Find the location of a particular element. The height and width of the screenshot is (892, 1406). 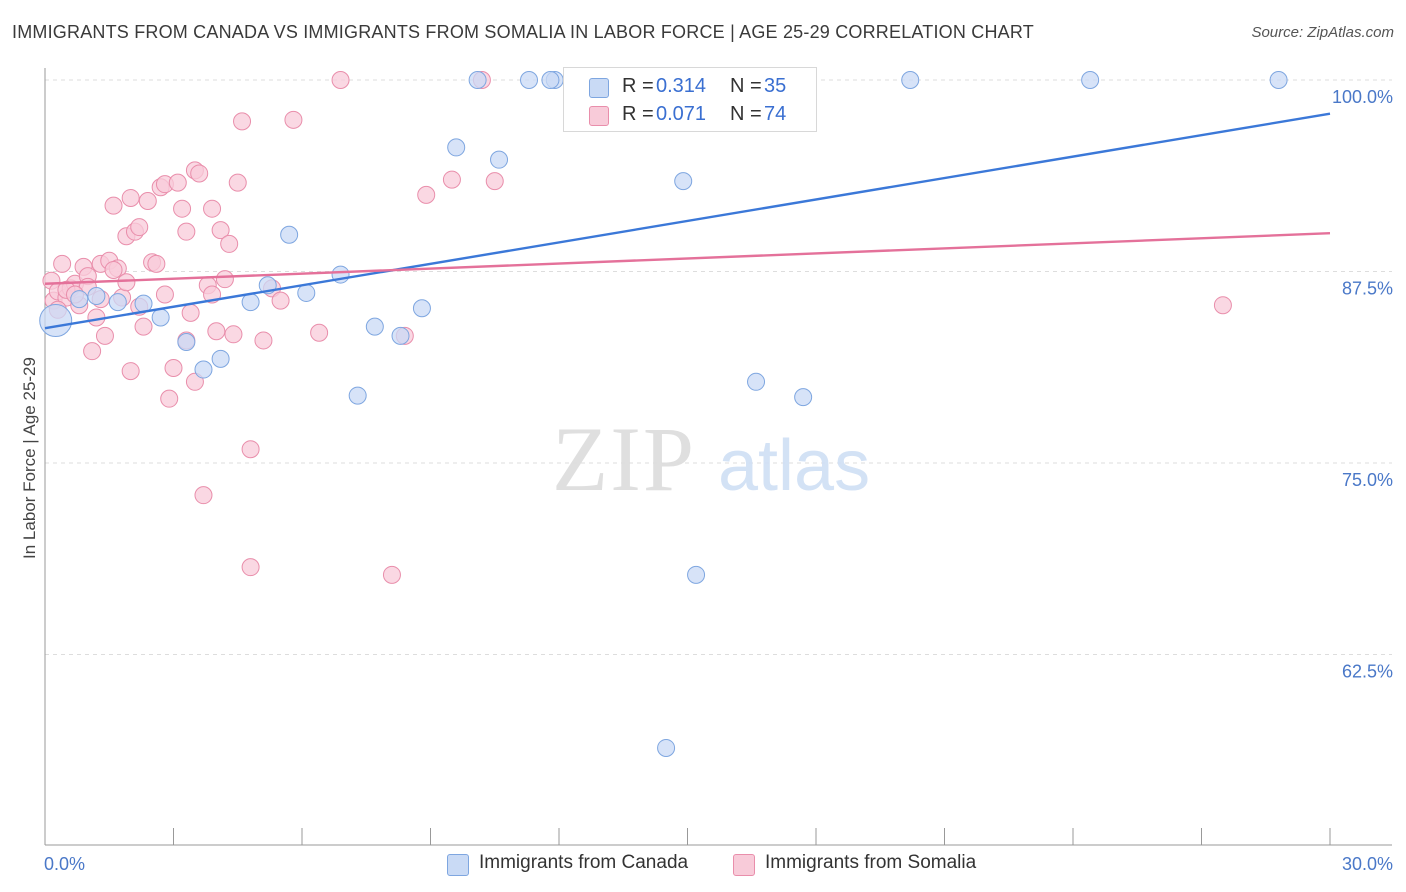

y-tick-label: 100.0% is located at coordinates (1362, 97).